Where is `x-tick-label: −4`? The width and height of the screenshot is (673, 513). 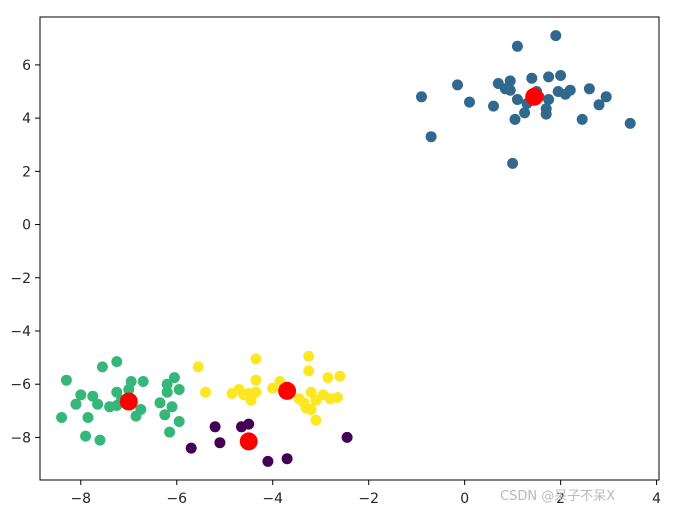
x-tick-label: −4 is located at coordinates (272, 499).